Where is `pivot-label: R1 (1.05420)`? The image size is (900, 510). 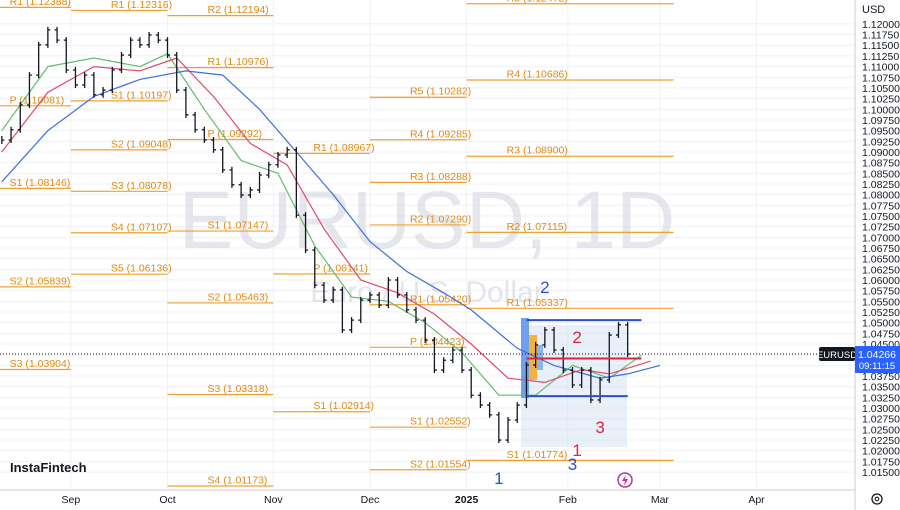
pivot-label: R1 (1.05420) is located at coordinates (440, 299).